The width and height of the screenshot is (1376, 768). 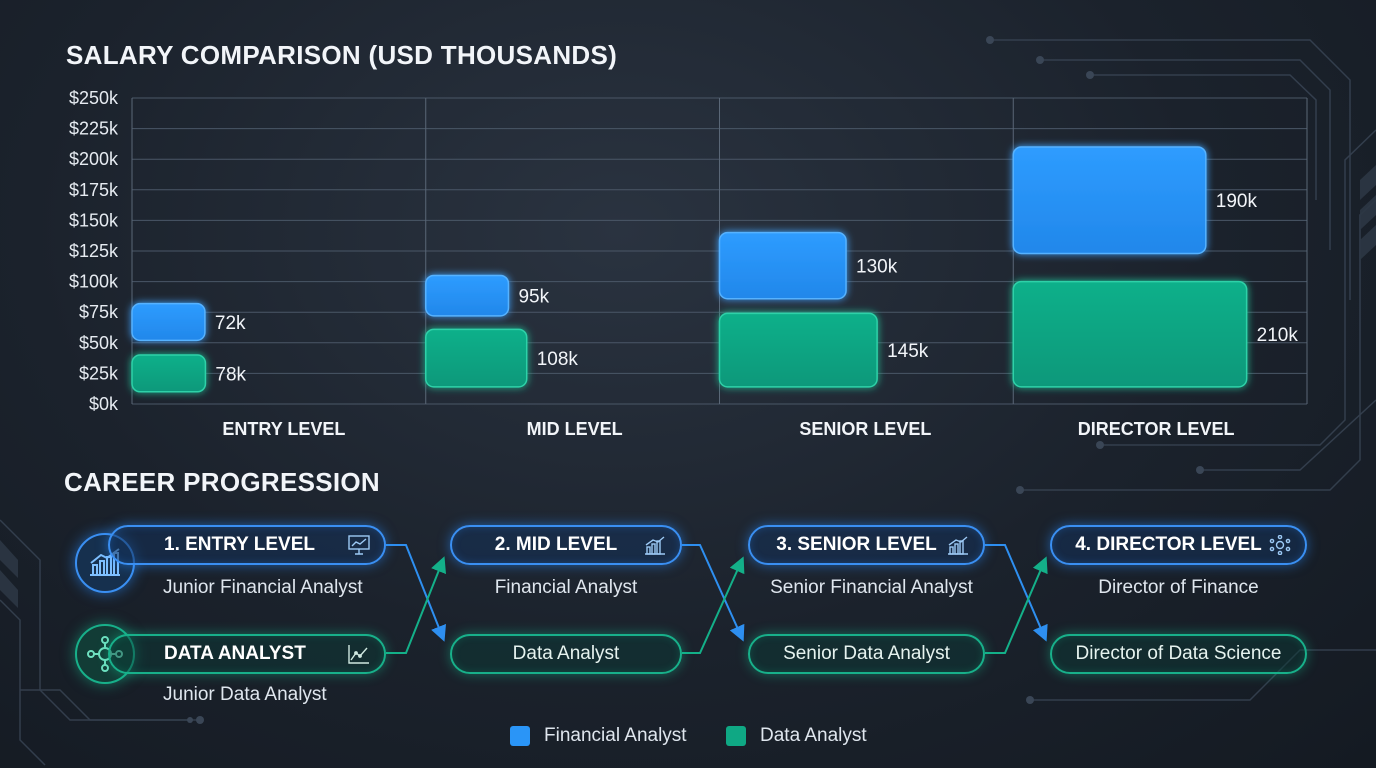 I want to click on data-label-data: 78k, so click(x=230, y=374).